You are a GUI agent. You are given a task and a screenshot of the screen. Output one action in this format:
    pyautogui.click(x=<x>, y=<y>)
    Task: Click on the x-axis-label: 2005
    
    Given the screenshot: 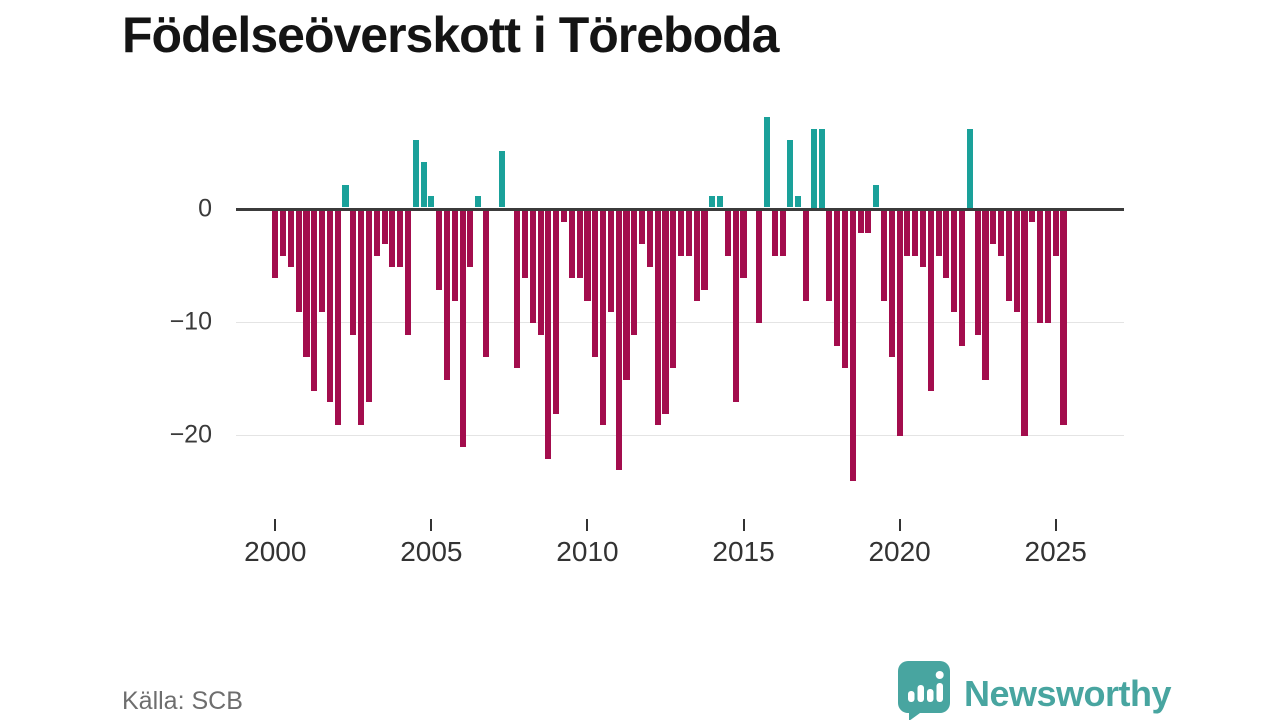 What is the action you would take?
    pyautogui.click(x=431, y=551)
    